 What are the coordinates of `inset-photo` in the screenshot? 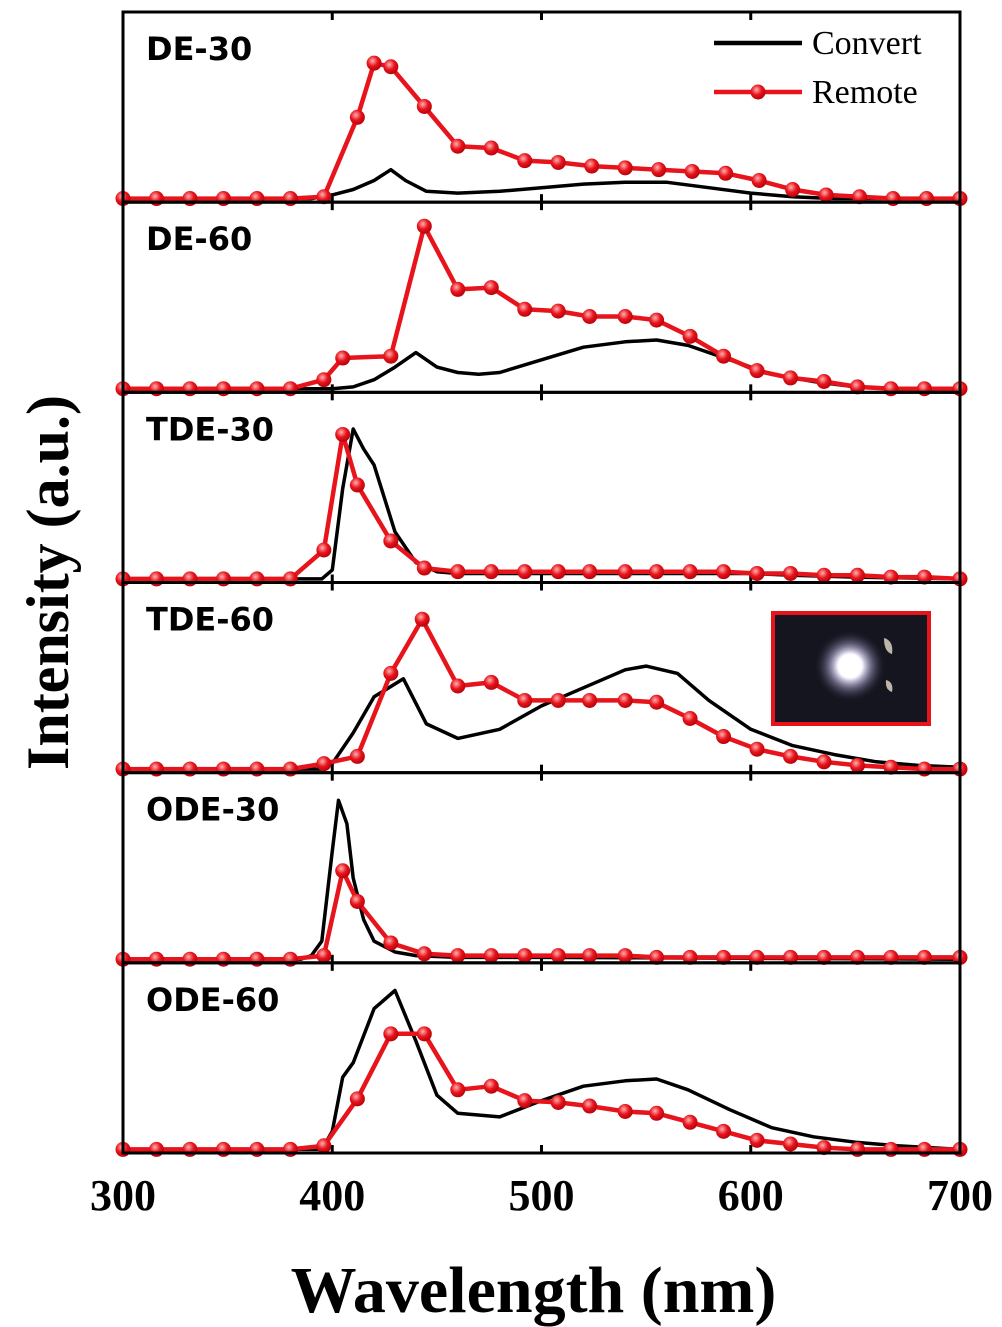 It's located at (851, 668).